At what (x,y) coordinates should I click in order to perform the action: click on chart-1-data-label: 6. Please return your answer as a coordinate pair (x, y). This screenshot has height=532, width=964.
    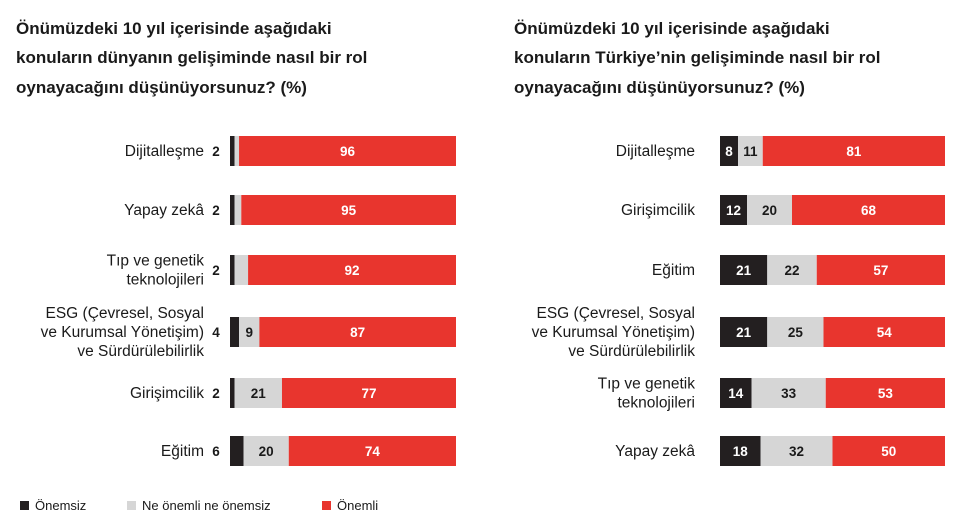
    Looking at the image, I should click on (216, 451).